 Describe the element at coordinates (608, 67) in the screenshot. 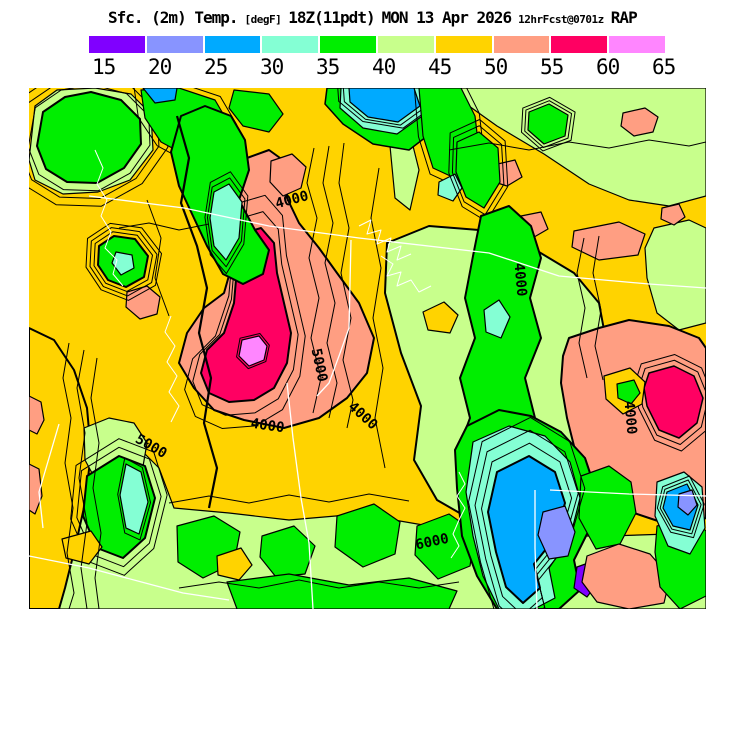

I see `colorbar-tick-label: 60` at that location.